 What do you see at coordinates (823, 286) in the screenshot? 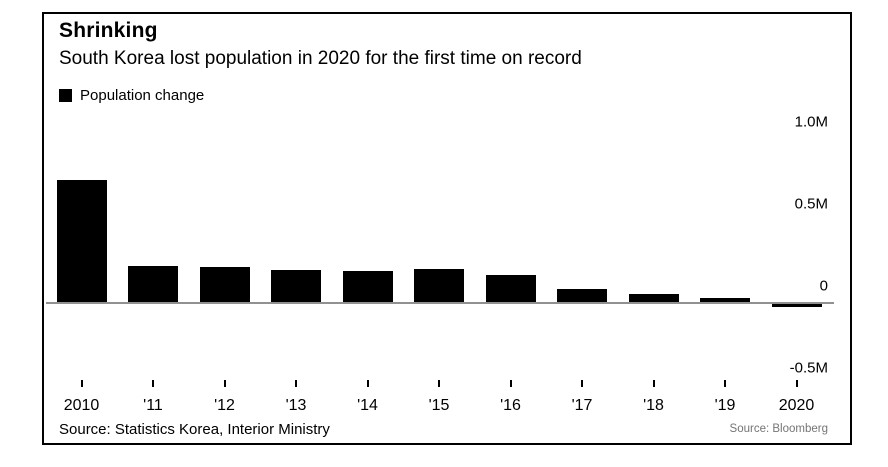
I see `y-axis-label: 0` at bounding box center [823, 286].